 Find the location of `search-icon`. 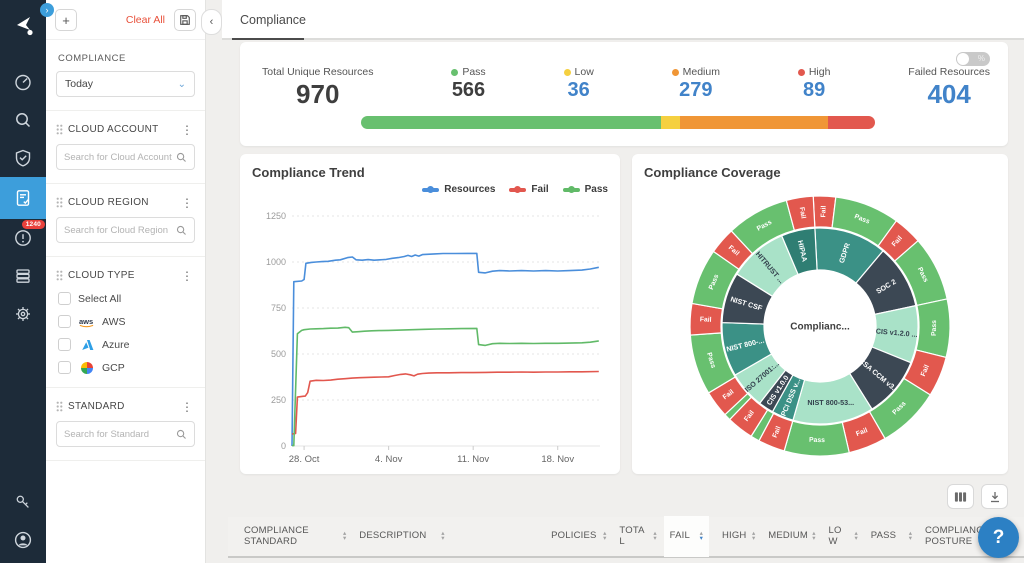

search-icon is located at coordinates (181, 434).